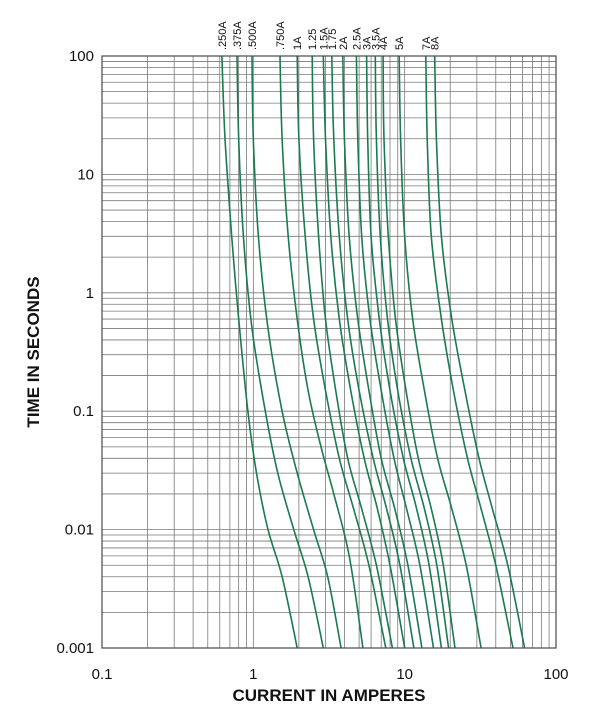 The width and height of the screenshot is (591, 725). Describe the element at coordinates (281, 35) in the screenshot. I see `series-label: .750A` at that location.